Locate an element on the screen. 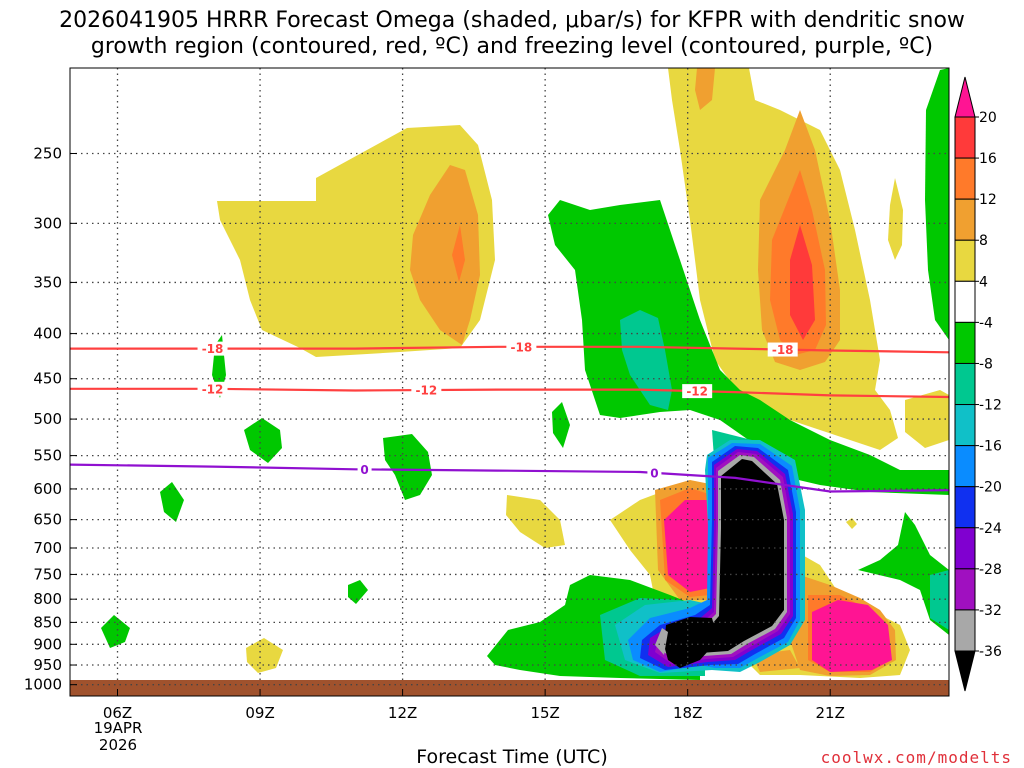 The image size is (1024, 768). ground-surface-strip is located at coordinates (509, 688).